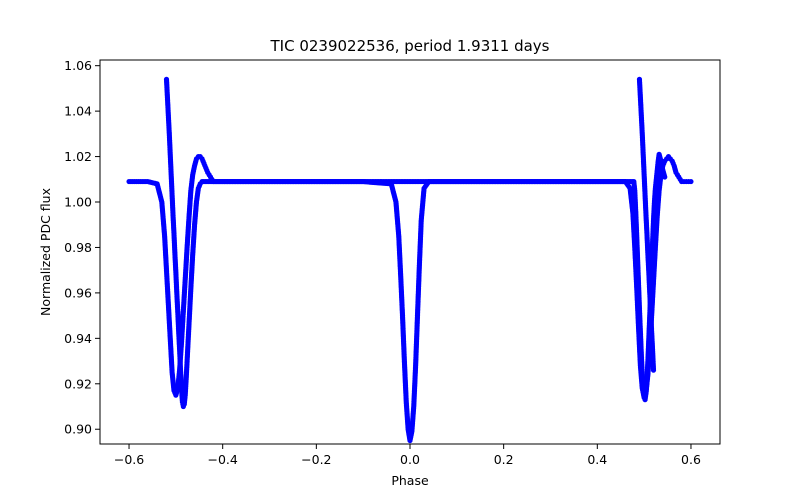  What do you see at coordinates (129, 459) in the screenshot?
I see `x-tick-label: −0.6` at bounding box center [129, 459].